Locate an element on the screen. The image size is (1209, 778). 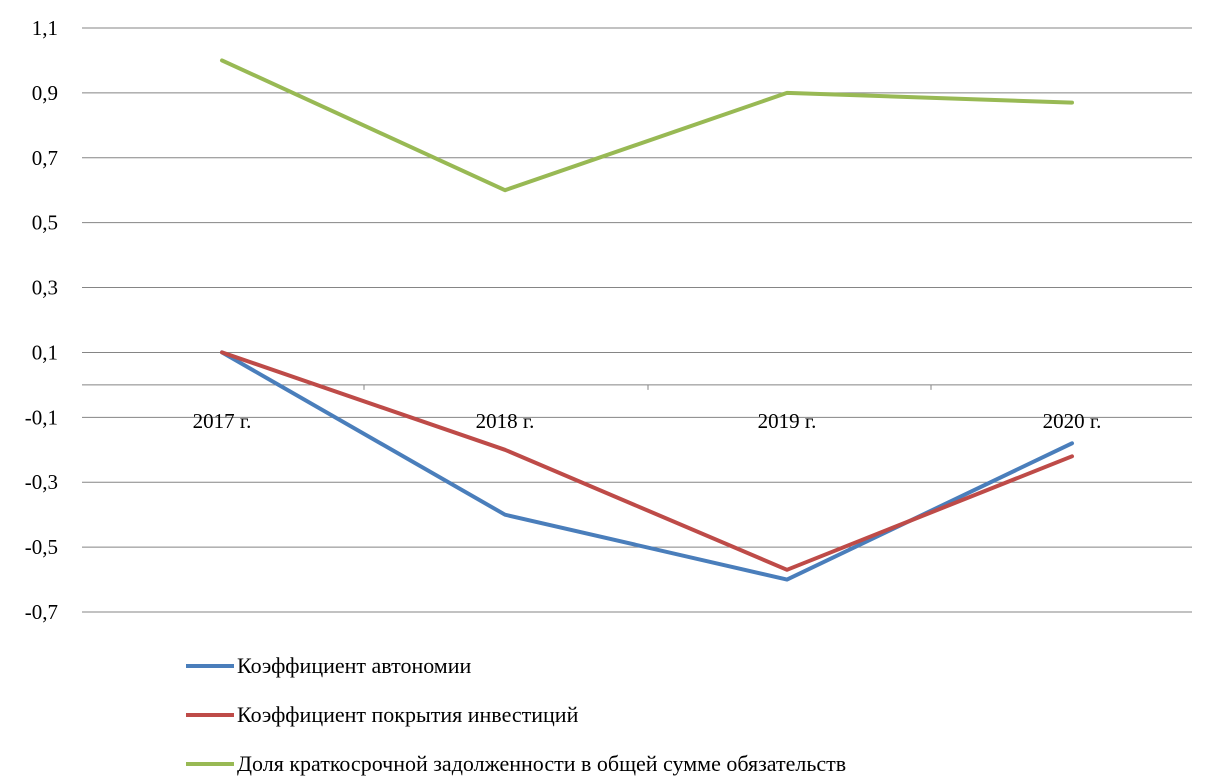
y-tick-label: 0,3 is located at coordinates (45, 288).